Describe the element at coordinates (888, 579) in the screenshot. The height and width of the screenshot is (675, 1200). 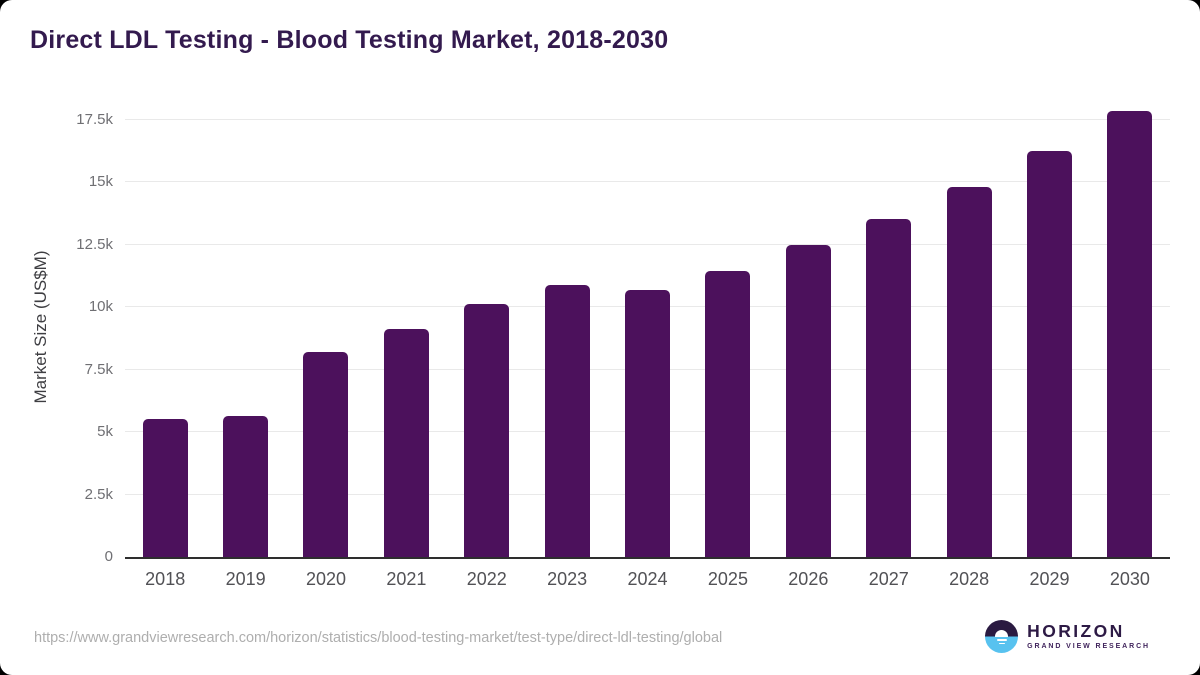
I see `x-tick-label: 2027` at that location.